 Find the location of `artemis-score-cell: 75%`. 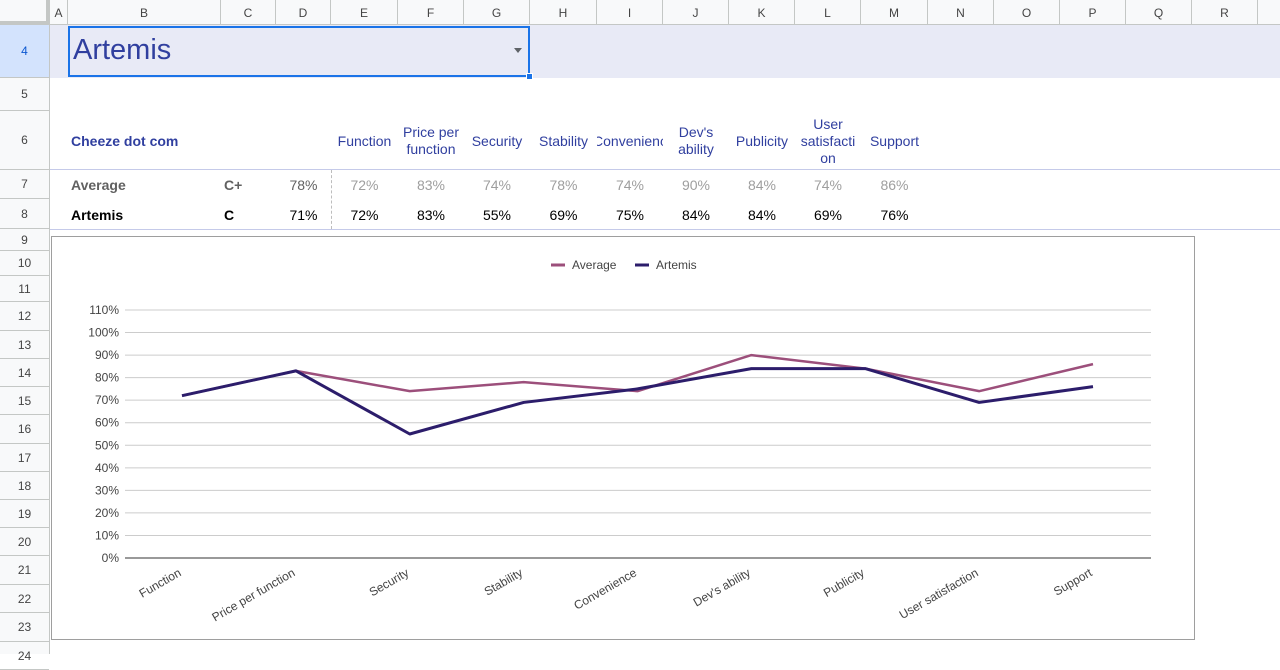

artemis-score-cell: 75% is located at coordinates (630, 215).